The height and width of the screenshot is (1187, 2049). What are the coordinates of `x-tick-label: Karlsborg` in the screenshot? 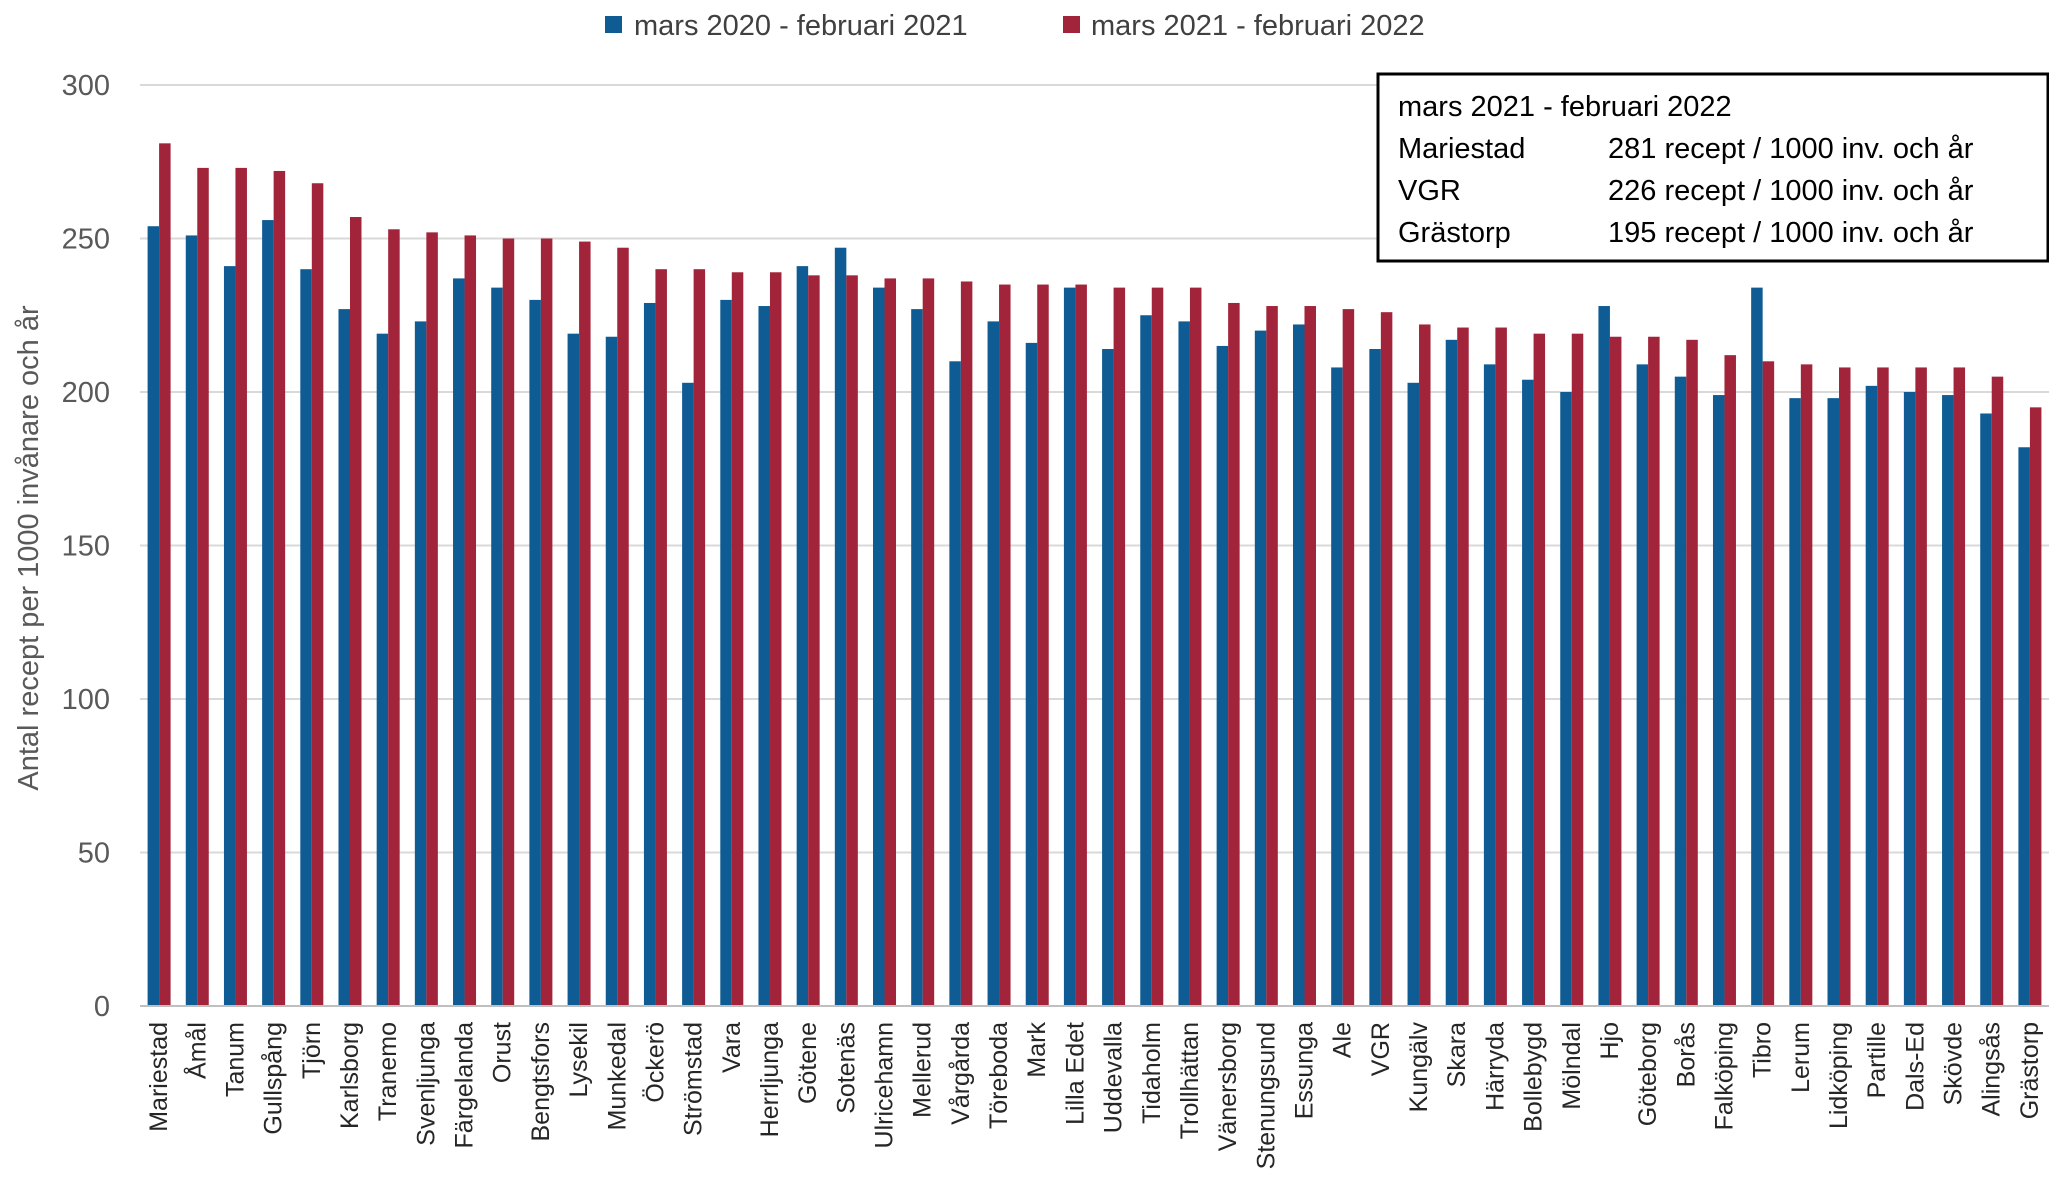 It's located at (350, 1075).